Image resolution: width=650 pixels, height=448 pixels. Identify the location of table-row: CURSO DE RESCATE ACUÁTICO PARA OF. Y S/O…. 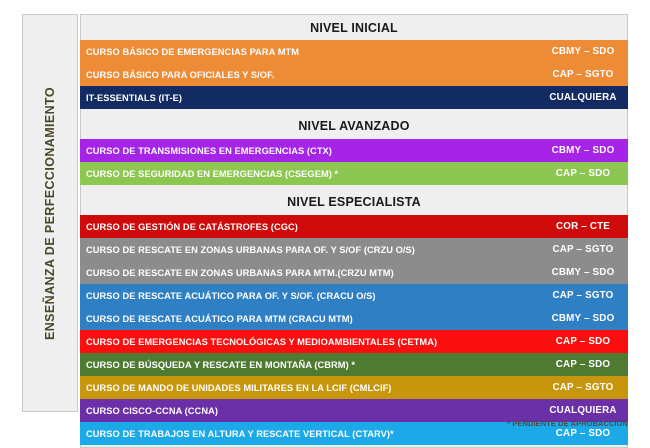
(354, 295).